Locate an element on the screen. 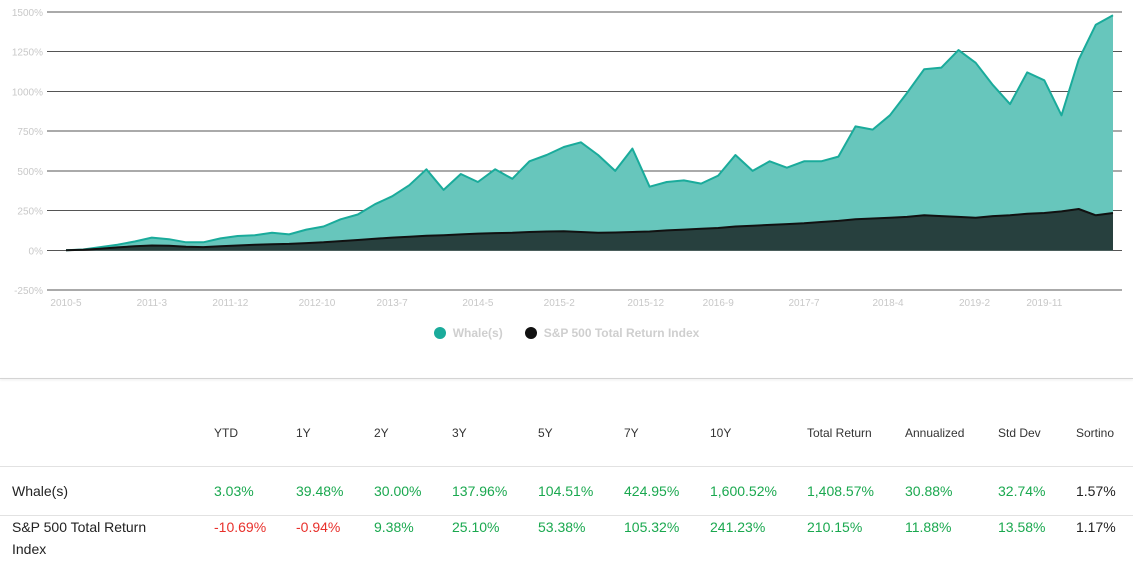 Image resolution: width=1133 pixels, height=568 pixels. table-cell: 104.51% is located at coordinates (581, 491).